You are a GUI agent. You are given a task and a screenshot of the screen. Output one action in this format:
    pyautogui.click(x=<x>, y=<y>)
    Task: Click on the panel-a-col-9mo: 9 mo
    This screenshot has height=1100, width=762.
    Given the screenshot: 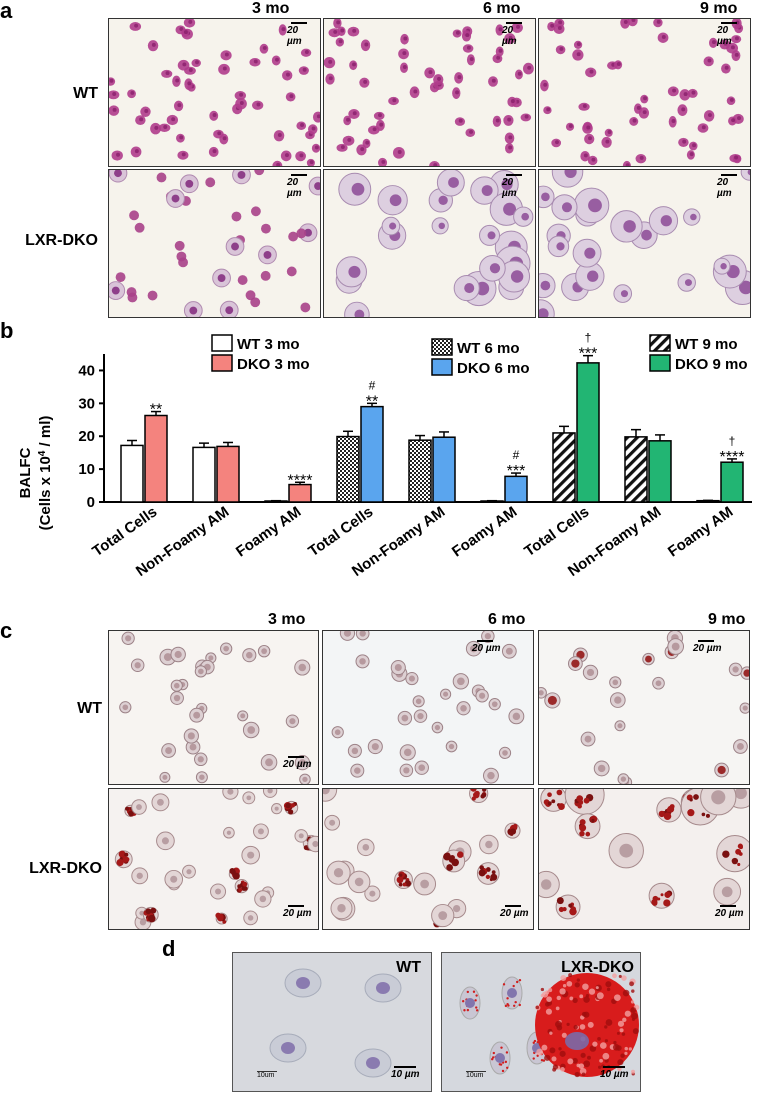 What is the action you would take?
    pyautogui.click(x=719, y=8)
    